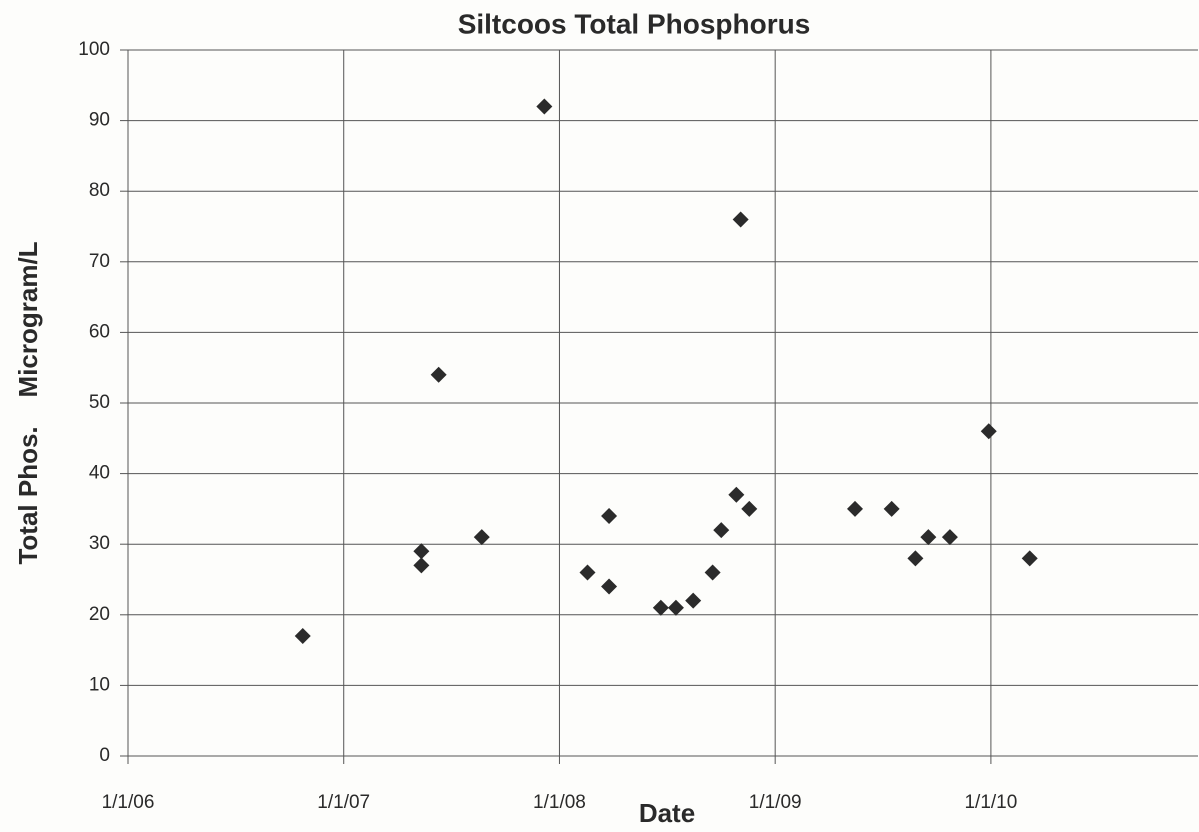 This screenshot has height=832, width=1199. Describe the element at coordinates (667, 813) in the screenshot. I see `x-axis-label: Date` at that location.